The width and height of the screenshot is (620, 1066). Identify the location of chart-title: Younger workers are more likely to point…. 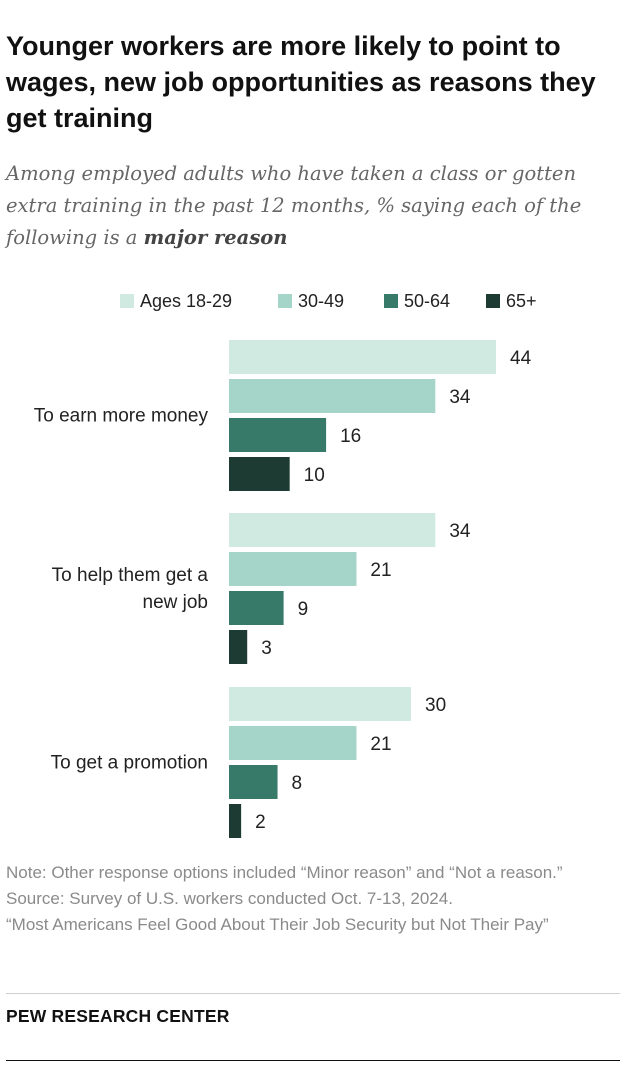
(301, 82).